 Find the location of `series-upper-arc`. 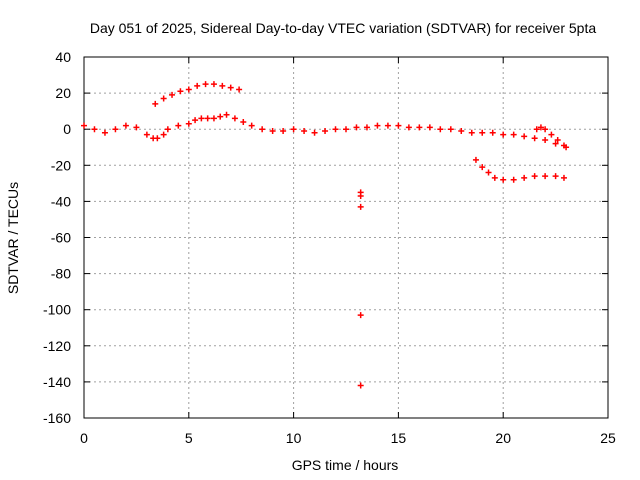

series-upper-arc is located at coordinates (197, 94).